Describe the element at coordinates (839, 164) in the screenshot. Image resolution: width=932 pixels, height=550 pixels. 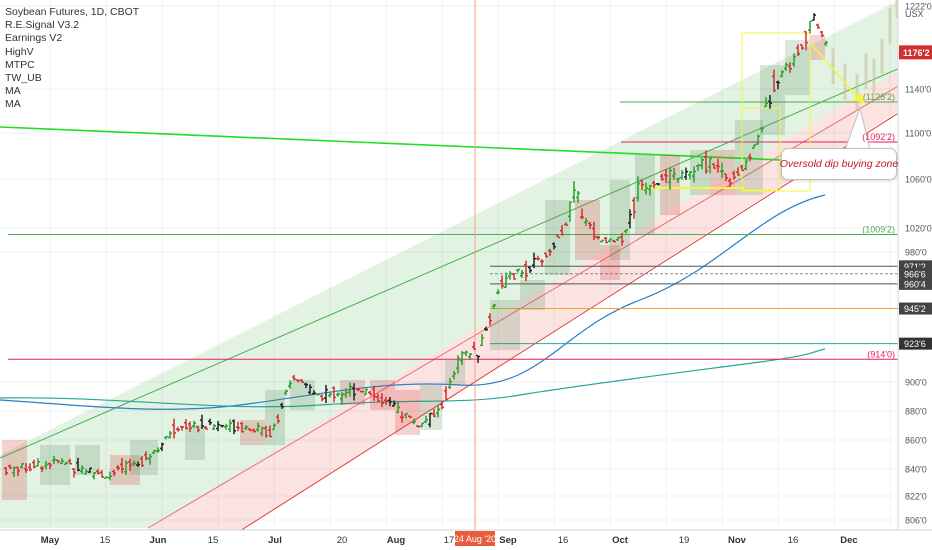
I see `annotation-callout: Oversold dip buying zone` at that location.